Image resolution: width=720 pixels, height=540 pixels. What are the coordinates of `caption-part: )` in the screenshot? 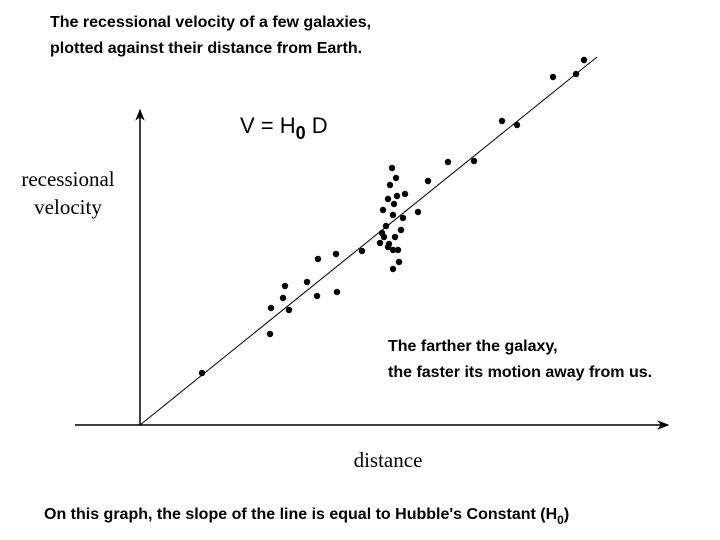 It's located at (566, 514).